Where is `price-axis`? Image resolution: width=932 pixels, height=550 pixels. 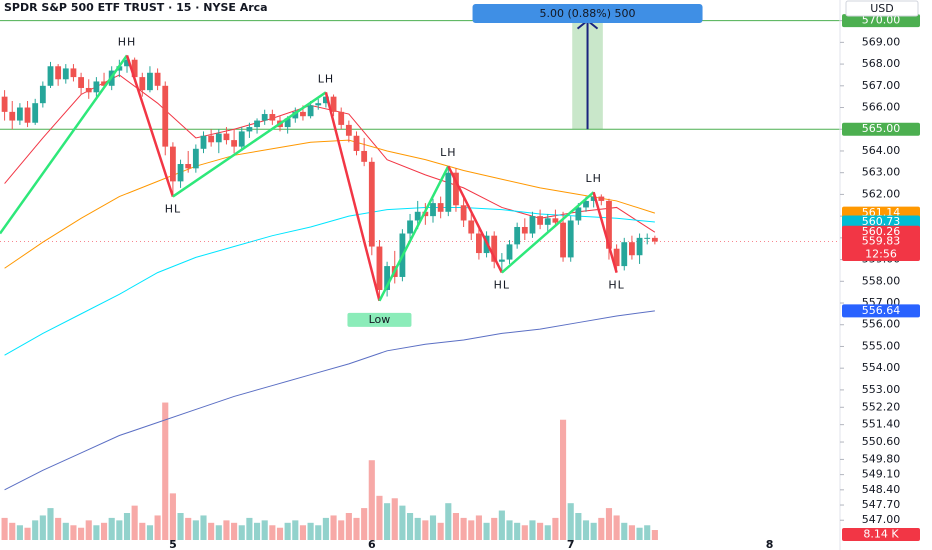
price-axis is located at coordinates (886, 275).